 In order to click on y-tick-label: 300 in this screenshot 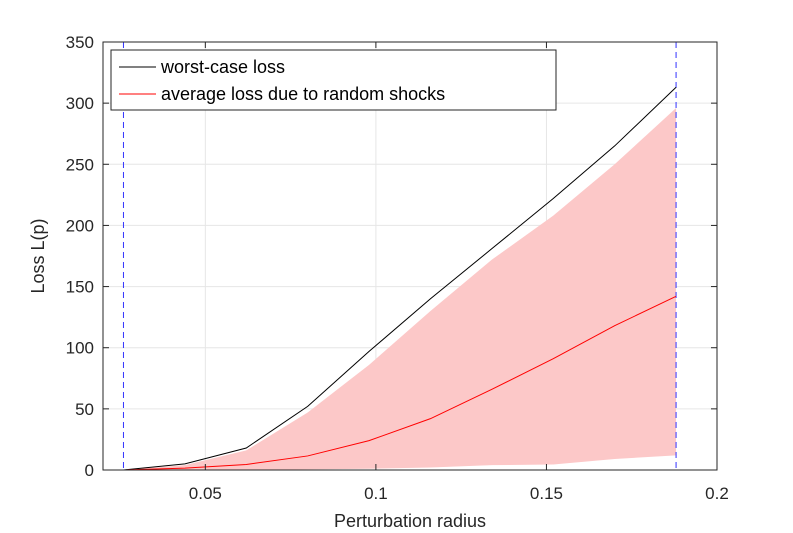, I will do `click(80, 103)`.